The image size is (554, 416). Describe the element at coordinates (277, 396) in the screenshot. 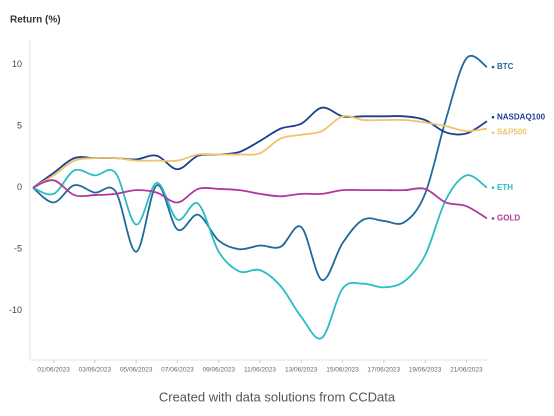

I see `footer: Created with data solutions from CCData` at that location.